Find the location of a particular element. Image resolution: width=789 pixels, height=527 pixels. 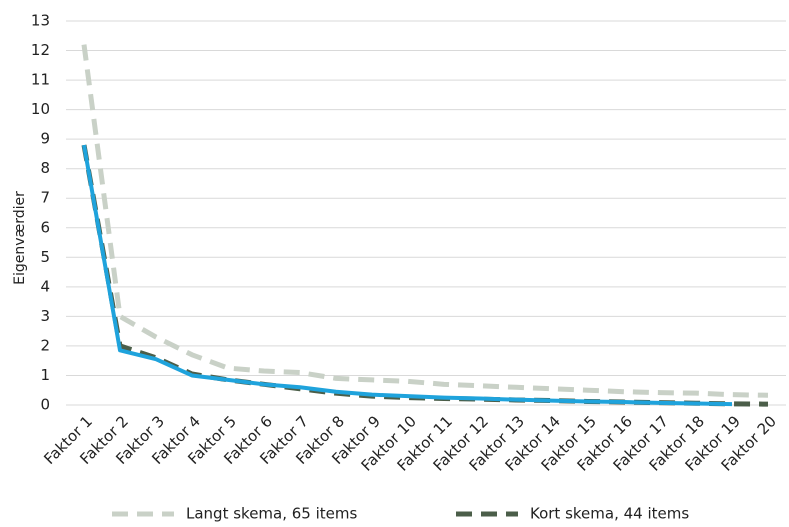

y-tick-label: 8 is located at coordinates (45, 168).